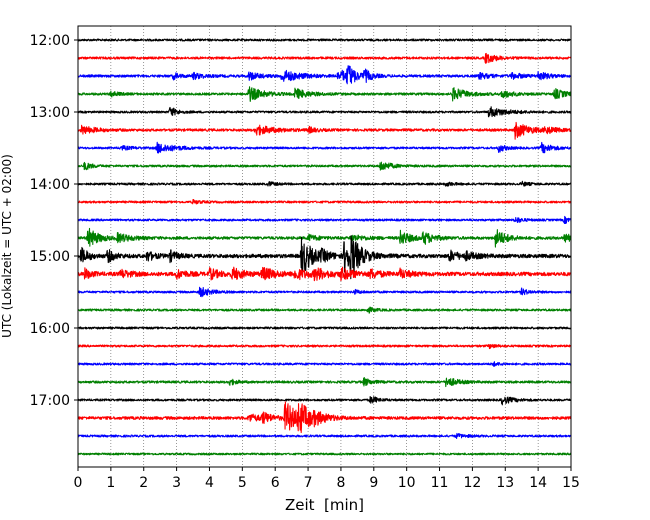 The height and width of the screenshot is (520, 650). Describe the element at coordinates (324, 505) in the screenshot. I see `x-axis-label: Zeit [min]` at that location.